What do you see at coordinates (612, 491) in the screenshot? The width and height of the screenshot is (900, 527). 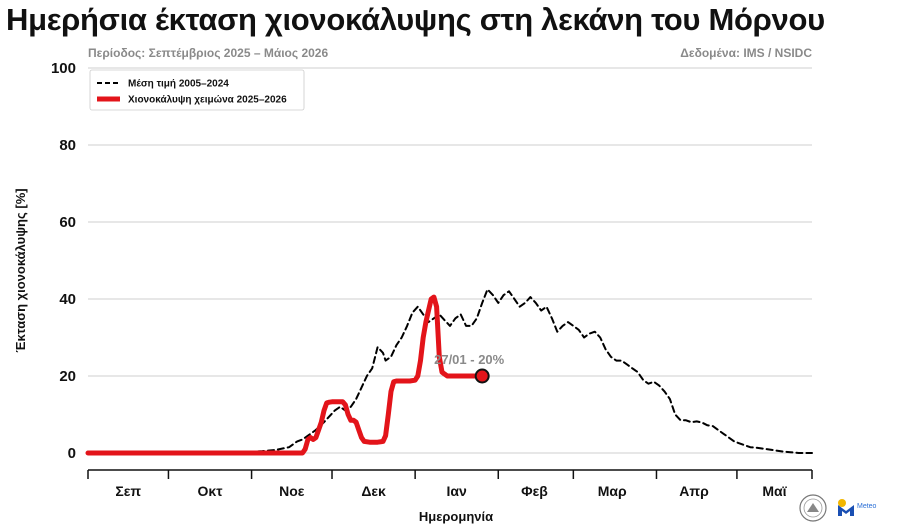 I see `x-tick-label: Μαρ` at bounding box center [612, 491].